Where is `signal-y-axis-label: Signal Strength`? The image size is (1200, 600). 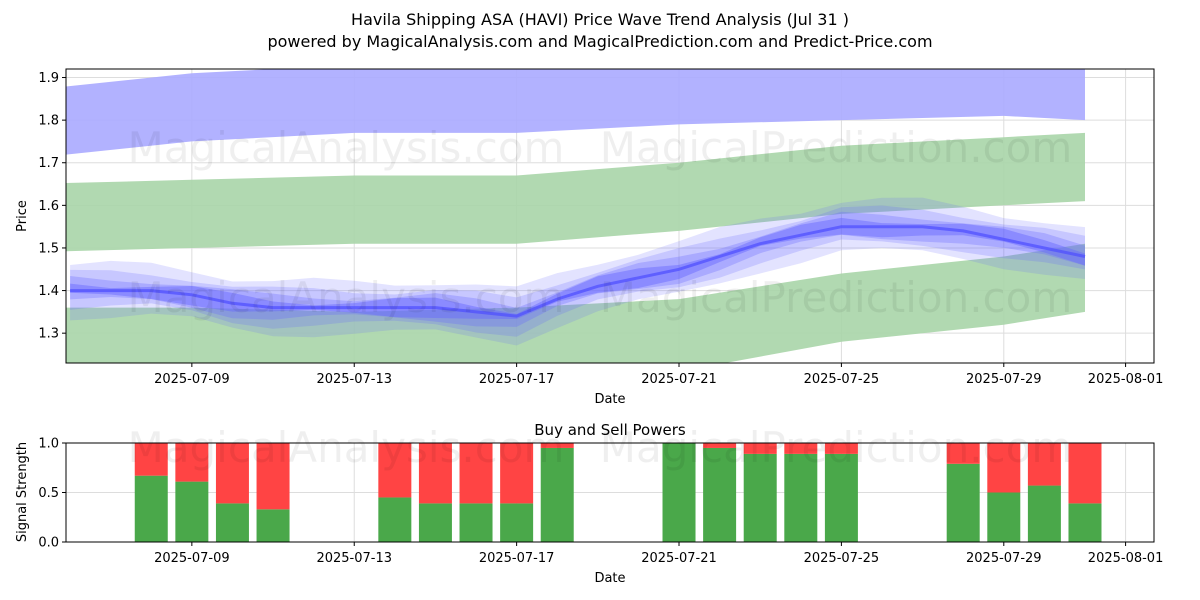
signal-y-axis-label: Signal Strength is located at coordinates (22, 492).